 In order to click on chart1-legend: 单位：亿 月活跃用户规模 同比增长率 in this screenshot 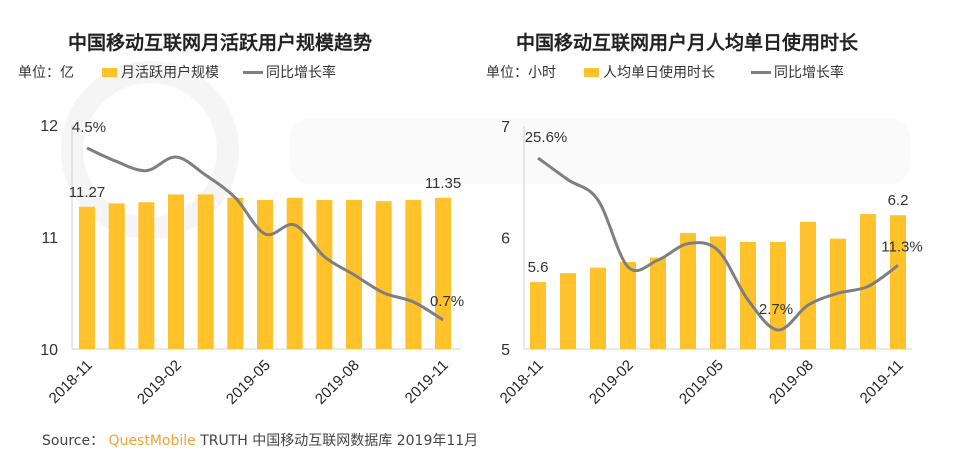, I will do `click(189, 72)`.